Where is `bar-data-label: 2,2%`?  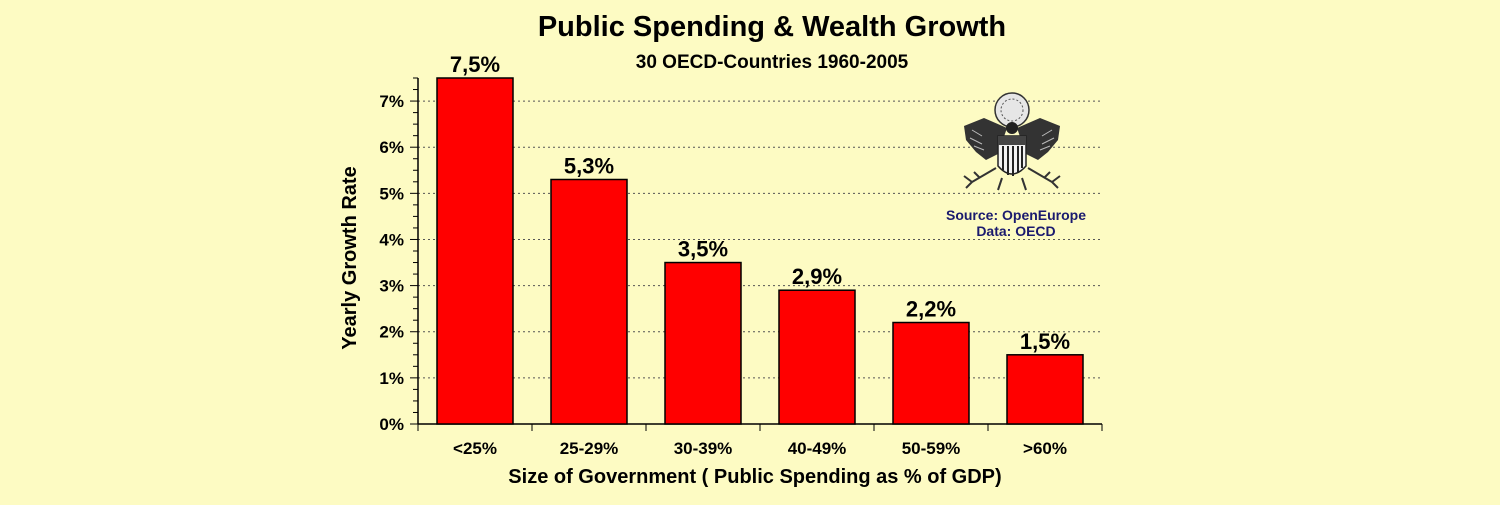
bar-data-label: 2,2% is located at coordinates (931, 309).